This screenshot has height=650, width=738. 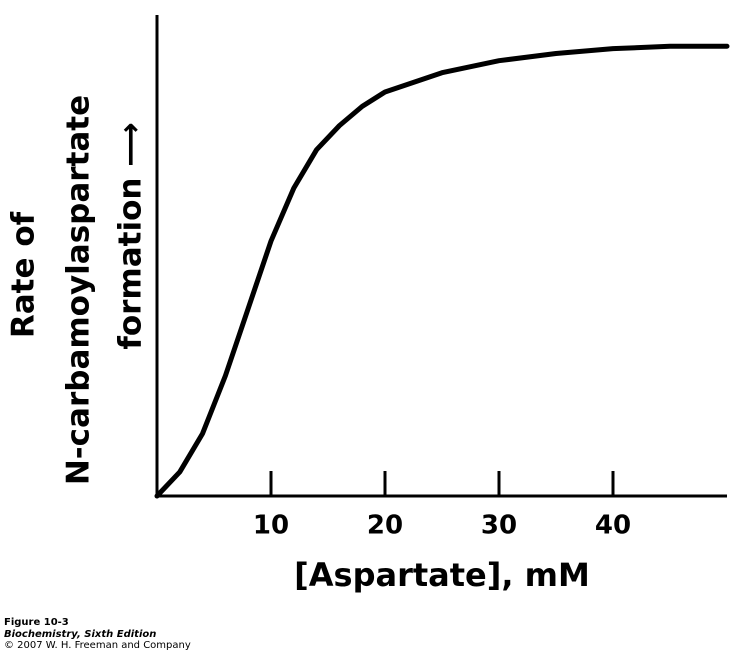 What do you see at coordinates (24, 274) in the screenshot?
I see `y-axis-label: Rate of` at bounding box center [24, 274].